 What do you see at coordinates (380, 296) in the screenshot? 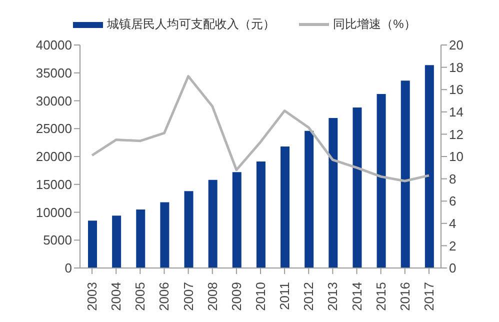
I see `x-tick-label: 2015` at bounding box center [380, 296].